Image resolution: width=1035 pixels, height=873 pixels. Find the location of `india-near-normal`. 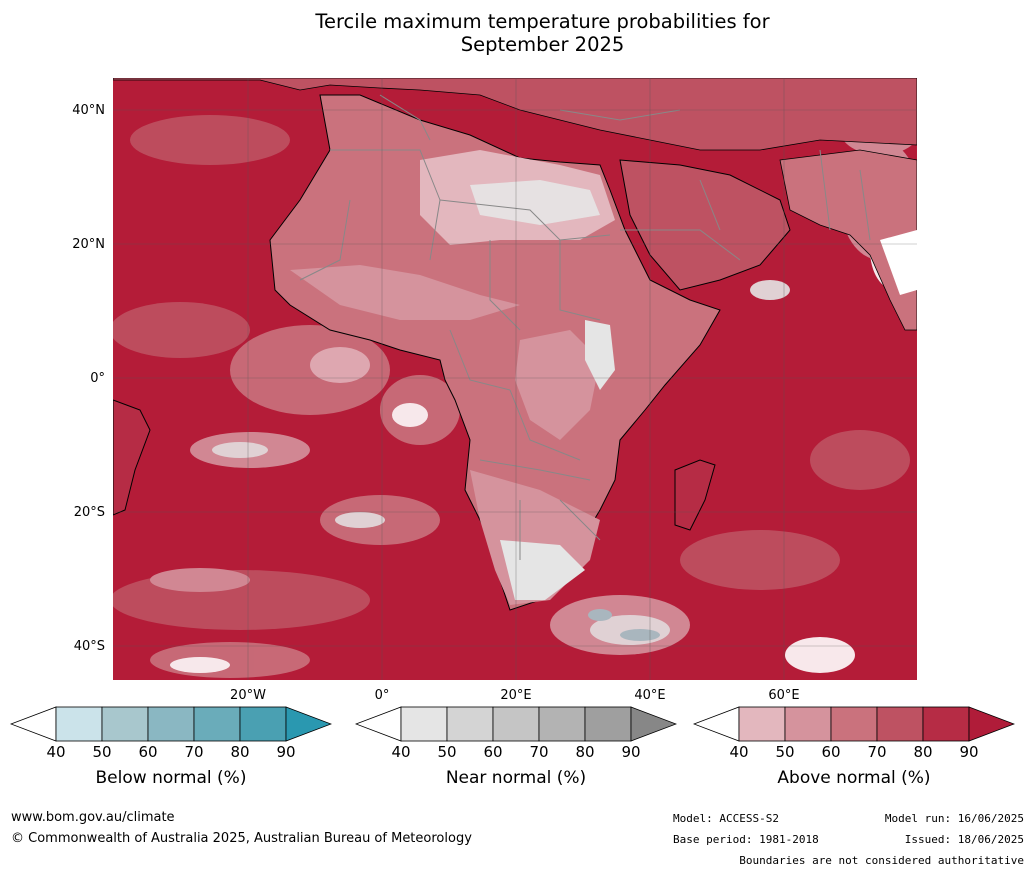

india-near-normal is located at coordinates (898, 262).